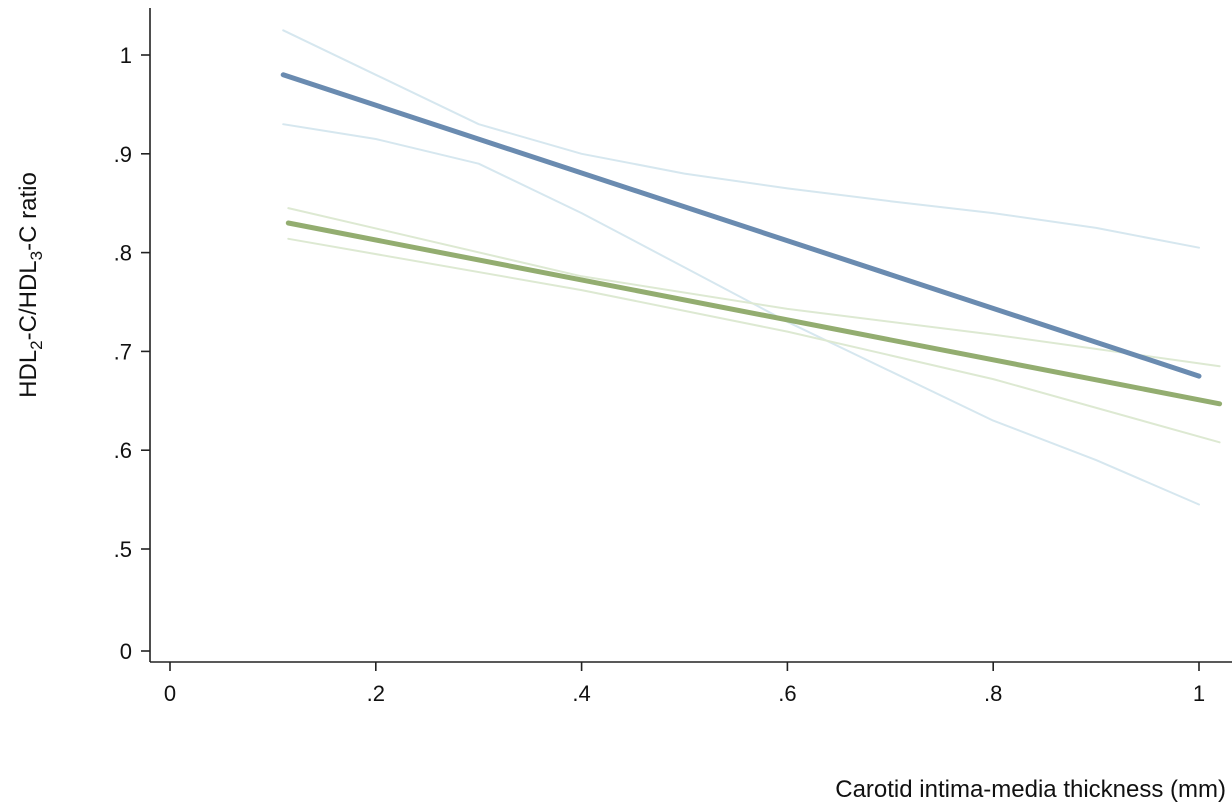 Image resolution: width=1232 pixels, height=810 pixels. What do you see at coordinates (123, 351) in the screenshot?
I see `y-tick-label: .7` at bounding box center [123, 351].